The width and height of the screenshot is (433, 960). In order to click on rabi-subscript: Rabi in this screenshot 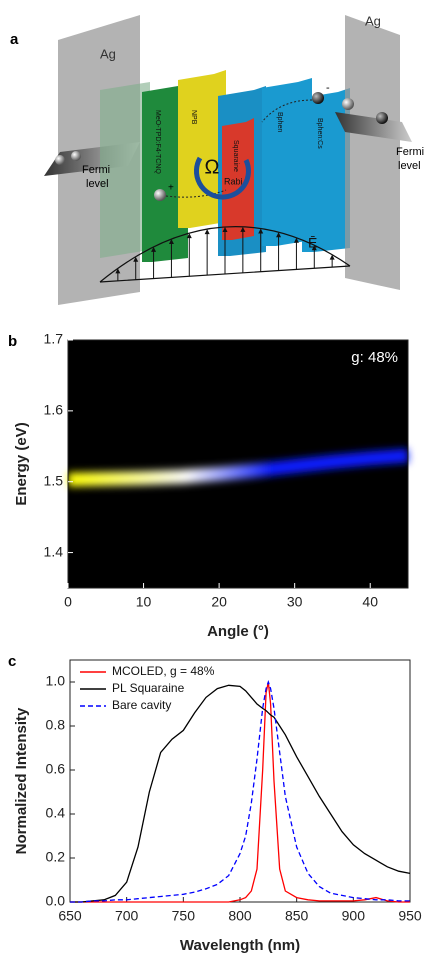, I will do `click(233, 181)`.